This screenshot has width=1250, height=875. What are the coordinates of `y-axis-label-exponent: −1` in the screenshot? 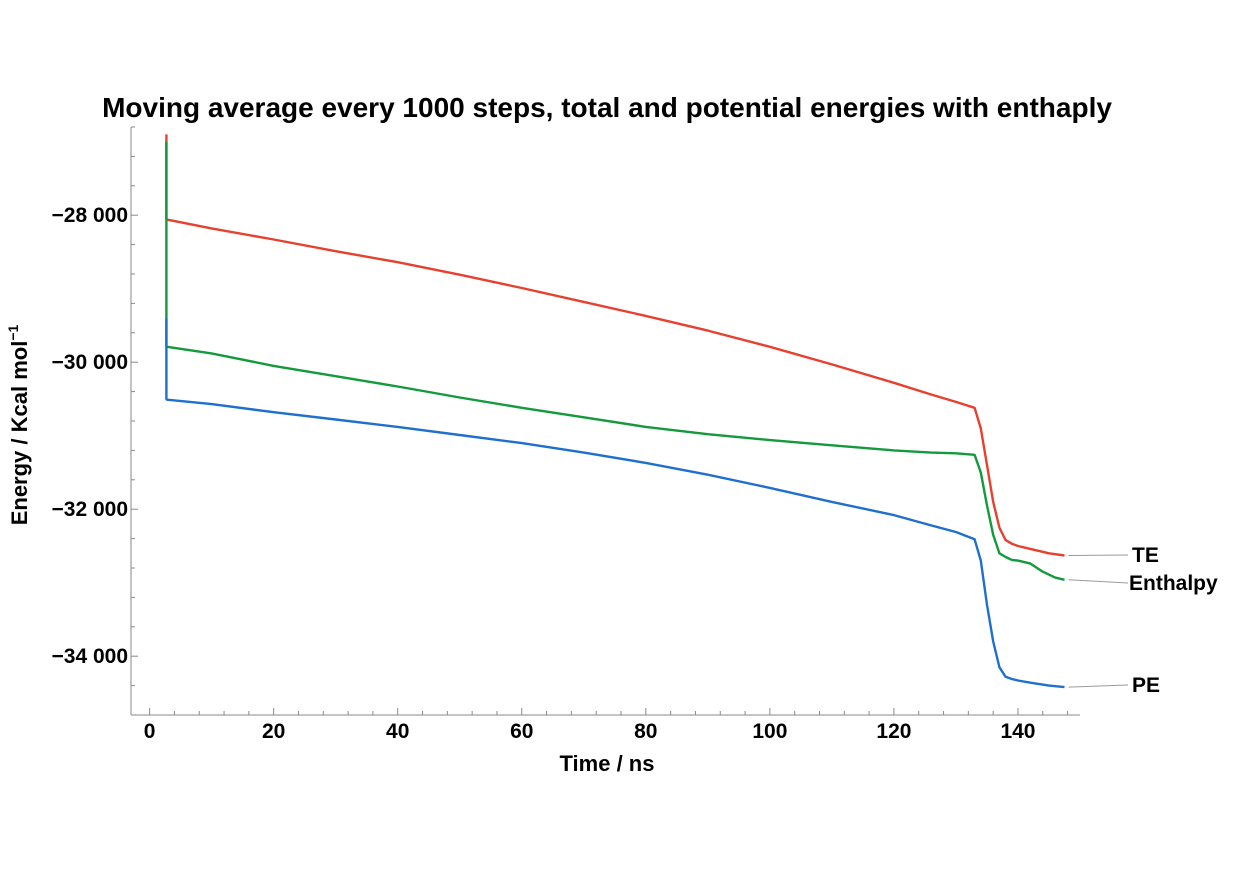 It's located at (13, 332).